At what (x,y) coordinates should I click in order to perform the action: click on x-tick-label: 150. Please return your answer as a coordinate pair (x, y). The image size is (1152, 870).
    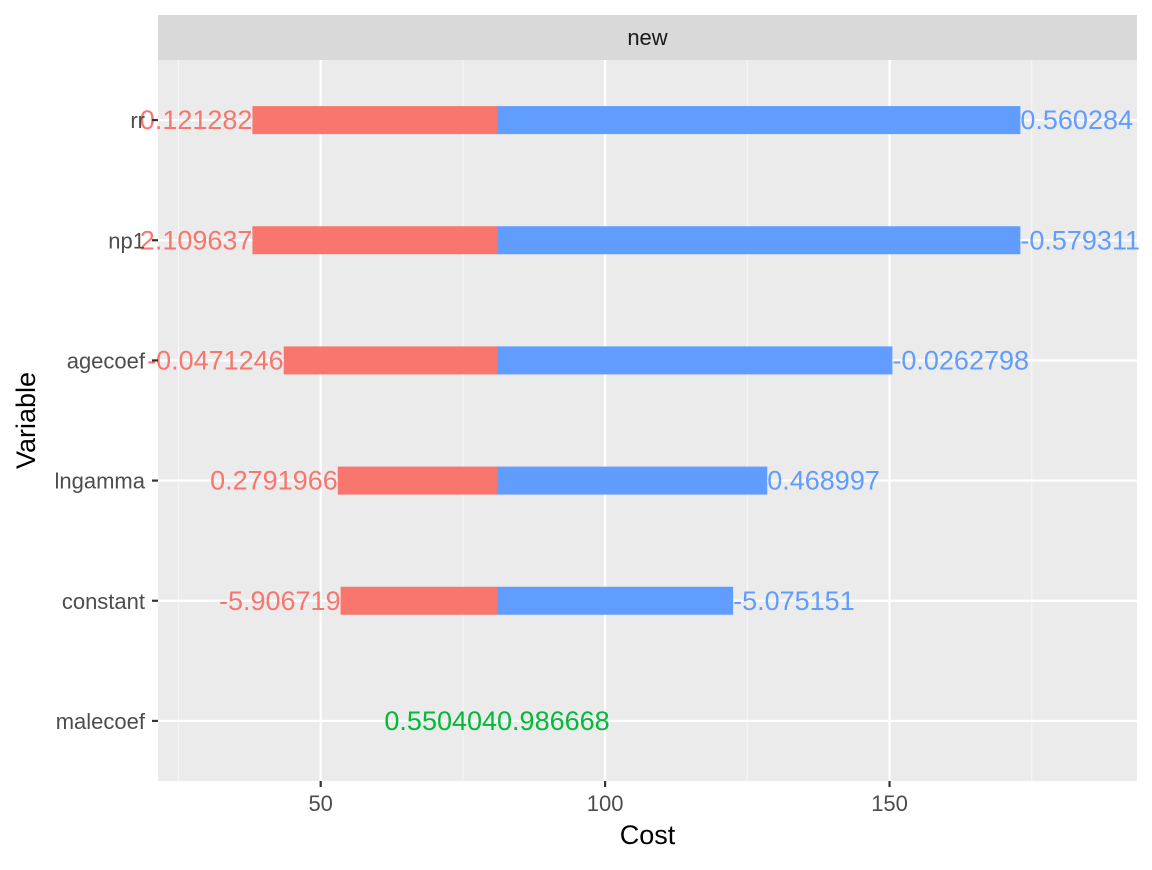
    Looking at the image, I should click on (889, 803).